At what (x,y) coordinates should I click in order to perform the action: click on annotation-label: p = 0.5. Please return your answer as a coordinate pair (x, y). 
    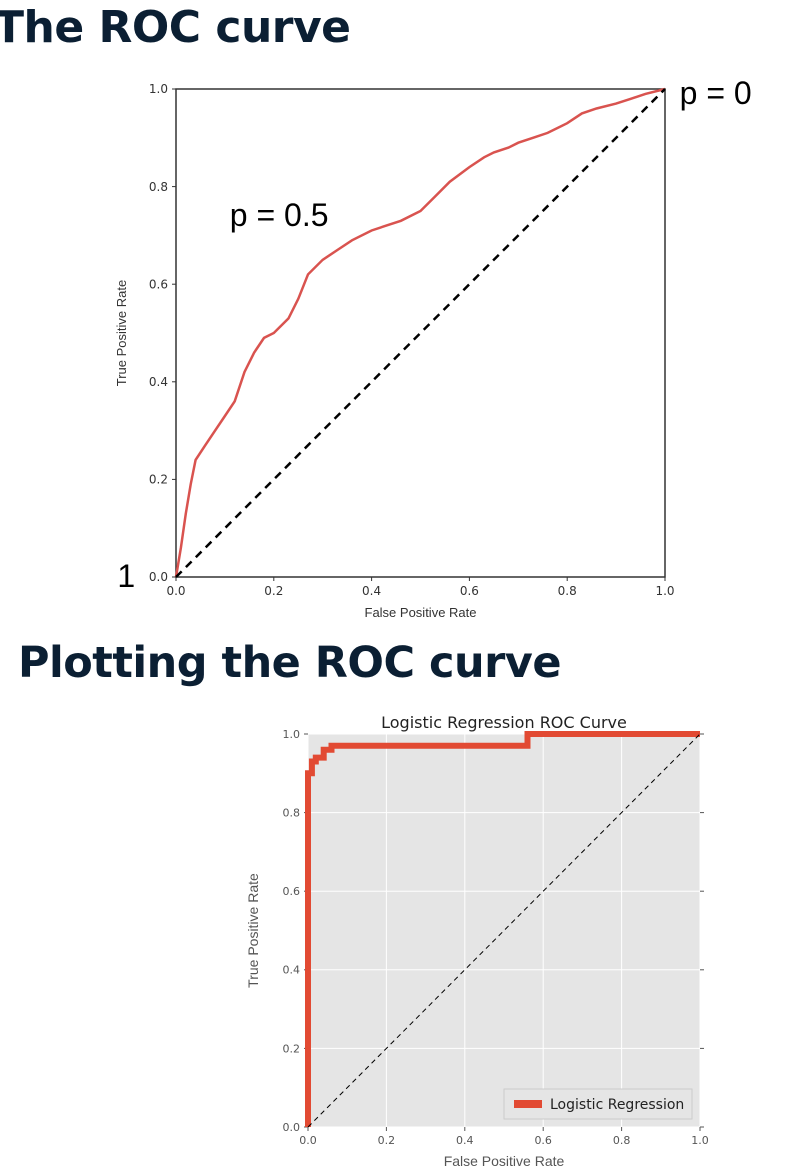
    Looking at the image, I should click on (279, 215).